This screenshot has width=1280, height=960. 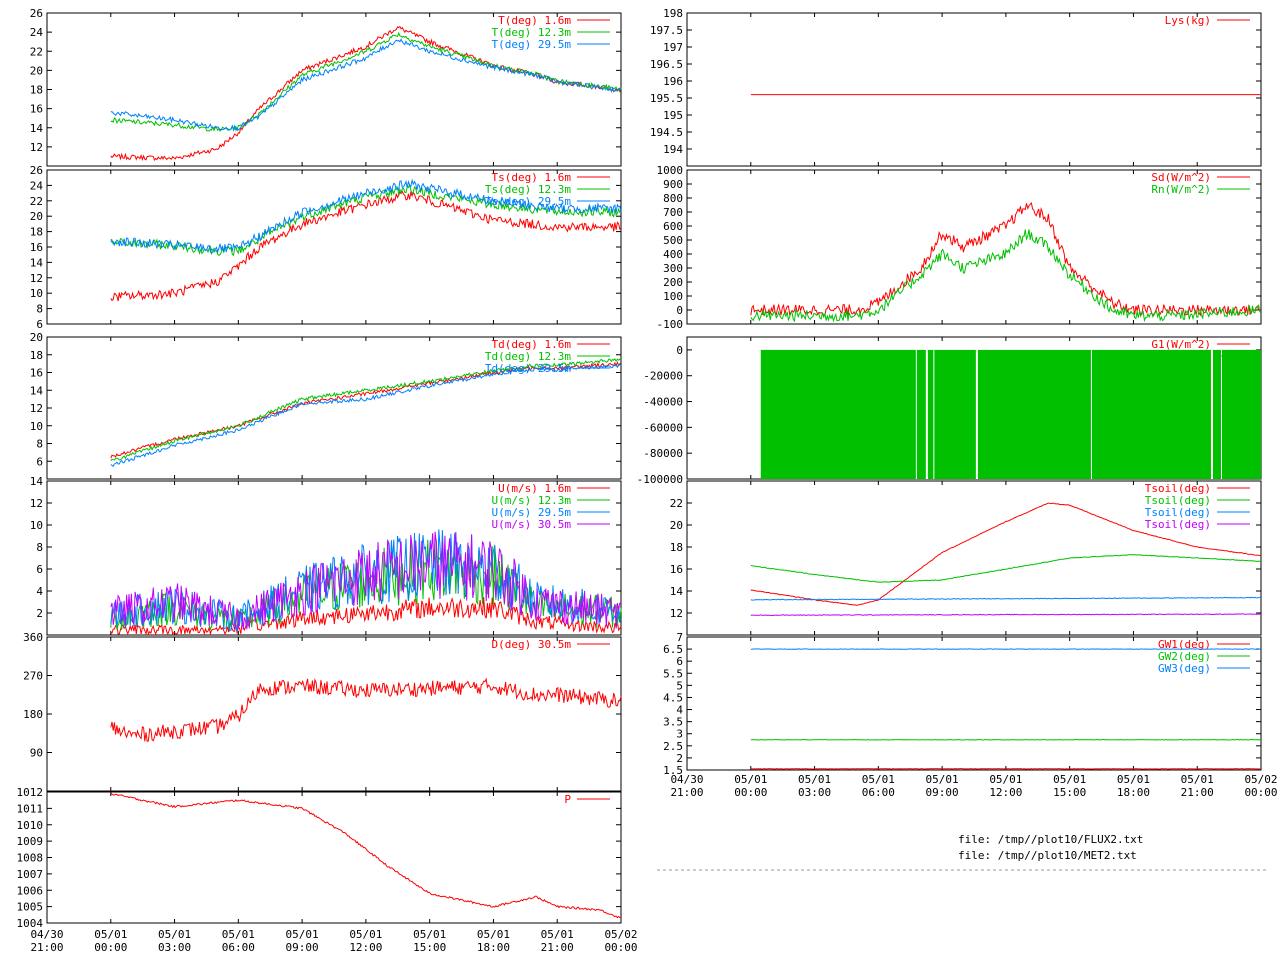 What do you see at coordinates (302, 947) in the screenshot?
I see `x-tick-label-time: 09:00` at bounding box center [302, 947].